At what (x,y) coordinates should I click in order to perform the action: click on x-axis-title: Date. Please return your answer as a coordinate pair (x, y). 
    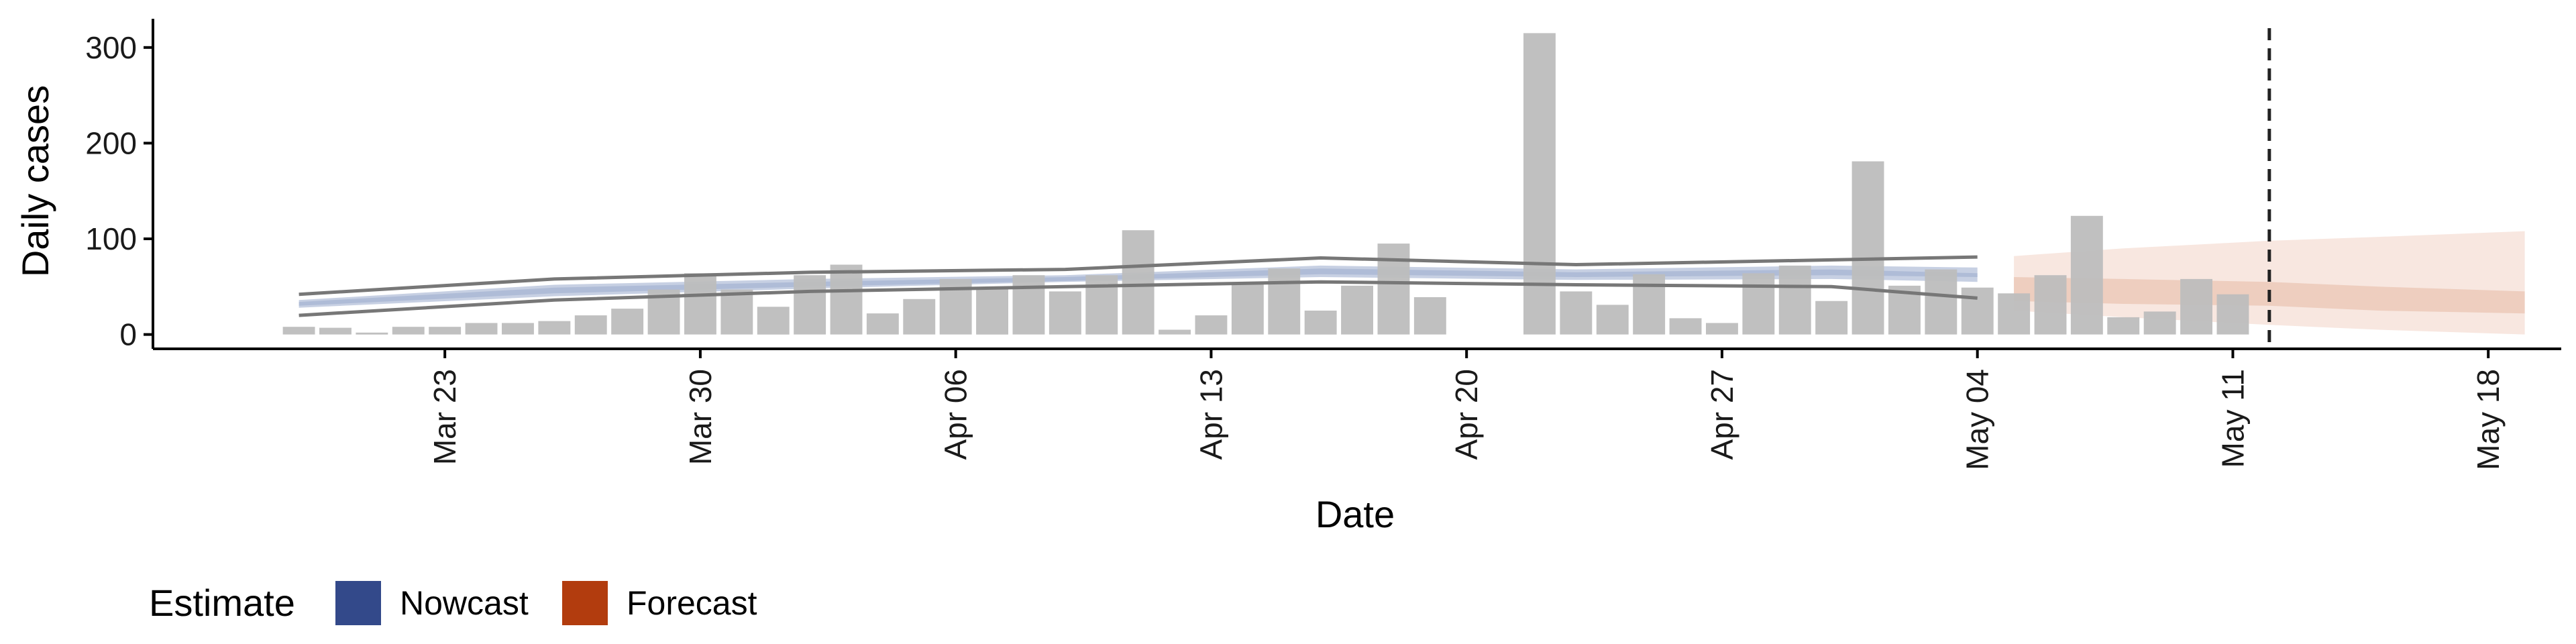
    Looking at the image, I should click on (1355, 514).